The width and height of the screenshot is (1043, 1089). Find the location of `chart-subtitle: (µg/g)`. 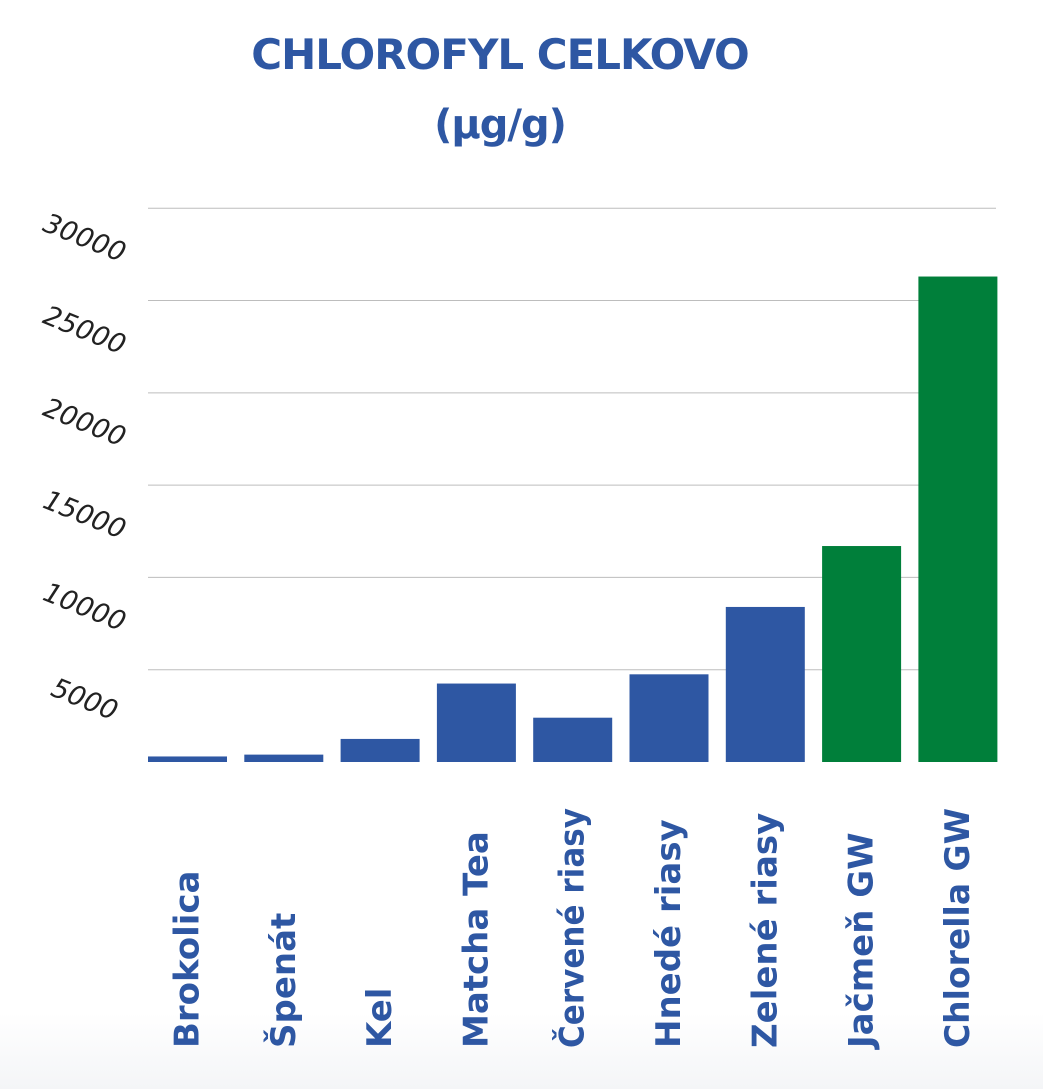

chart-subtitle: (µg/g) is located at coordinates (500, 125).